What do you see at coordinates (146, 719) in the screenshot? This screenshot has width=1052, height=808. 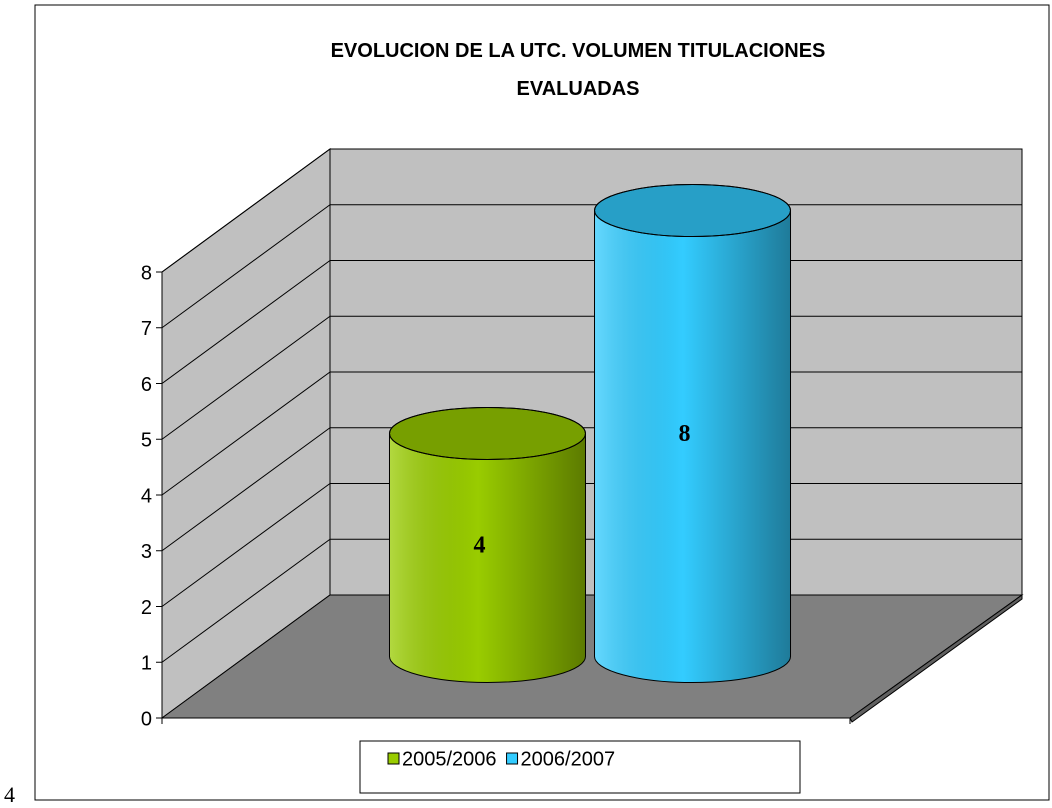 I see `y-tick-label: 0` at bounding box center [146, 719].